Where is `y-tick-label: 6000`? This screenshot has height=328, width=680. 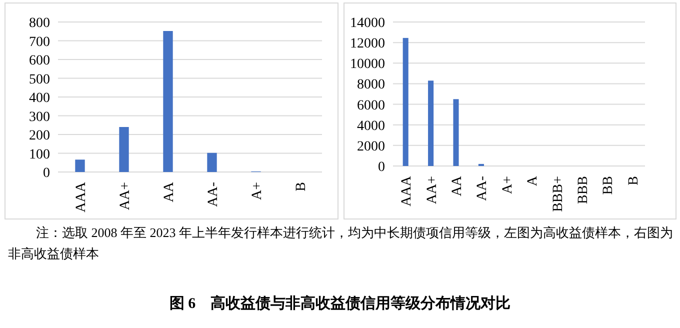
y-tick-label: 6000 is located at coordinates (371, 106).